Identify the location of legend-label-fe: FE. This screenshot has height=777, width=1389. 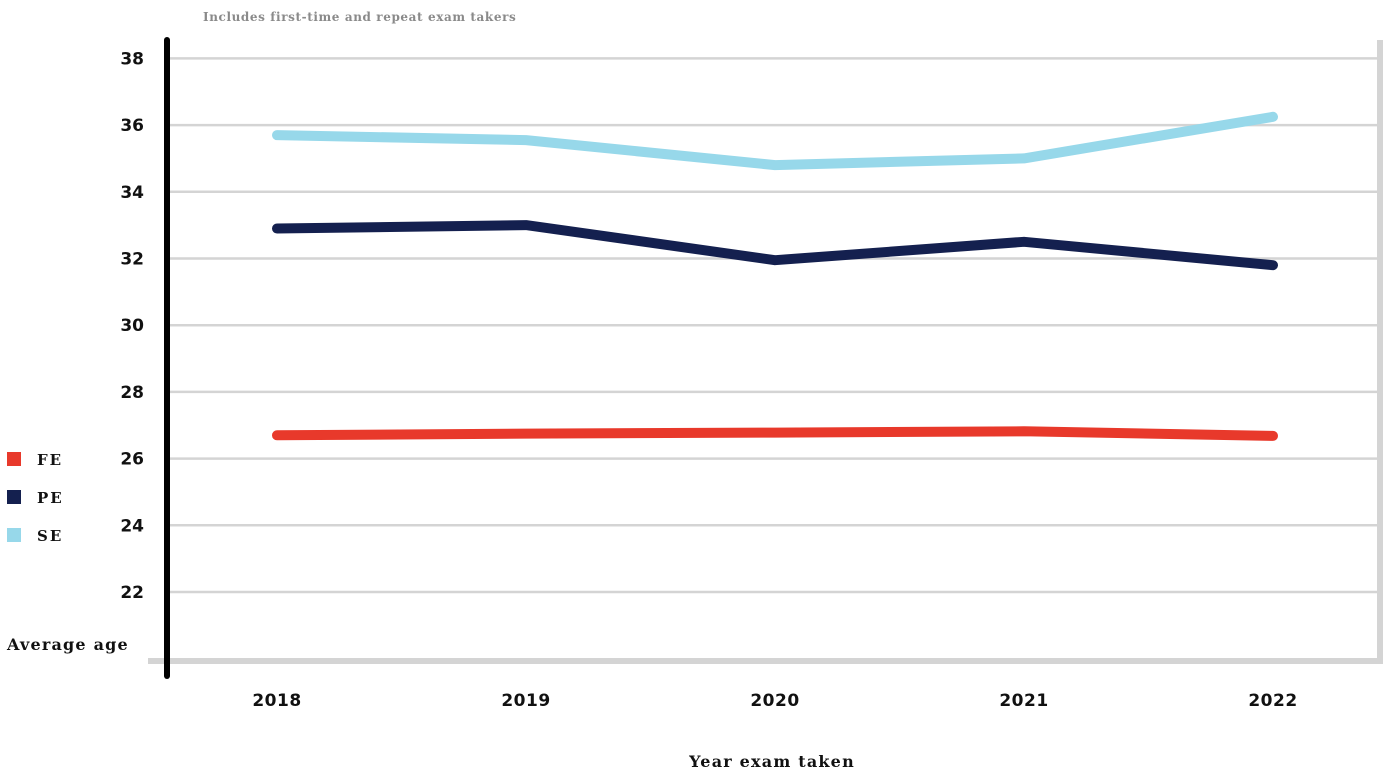
(50, 460).